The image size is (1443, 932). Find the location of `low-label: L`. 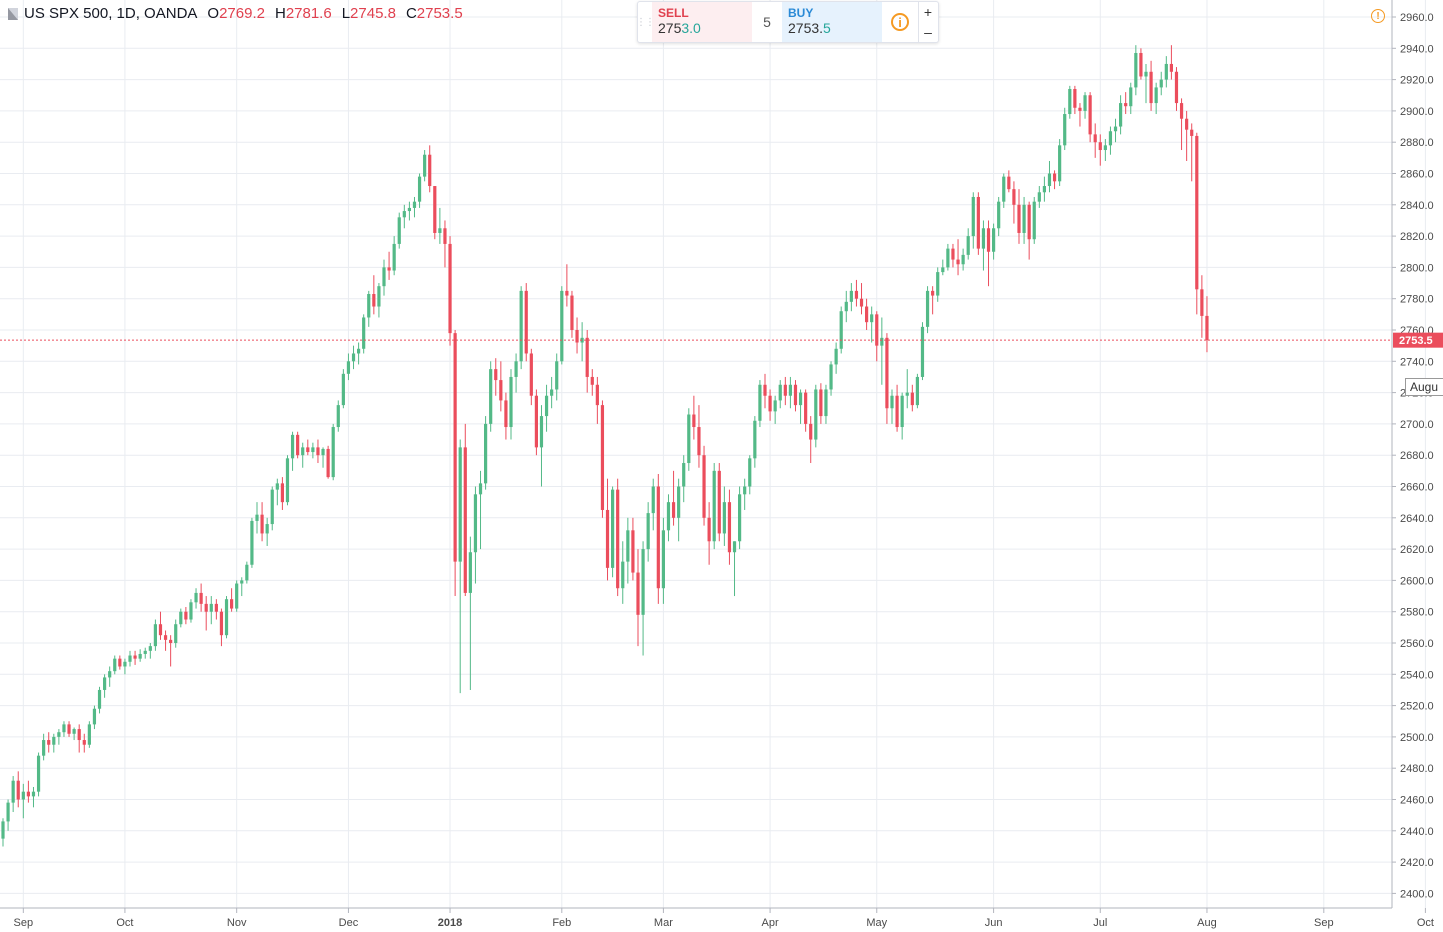

low-label: L is located at coordinates (346, 13).